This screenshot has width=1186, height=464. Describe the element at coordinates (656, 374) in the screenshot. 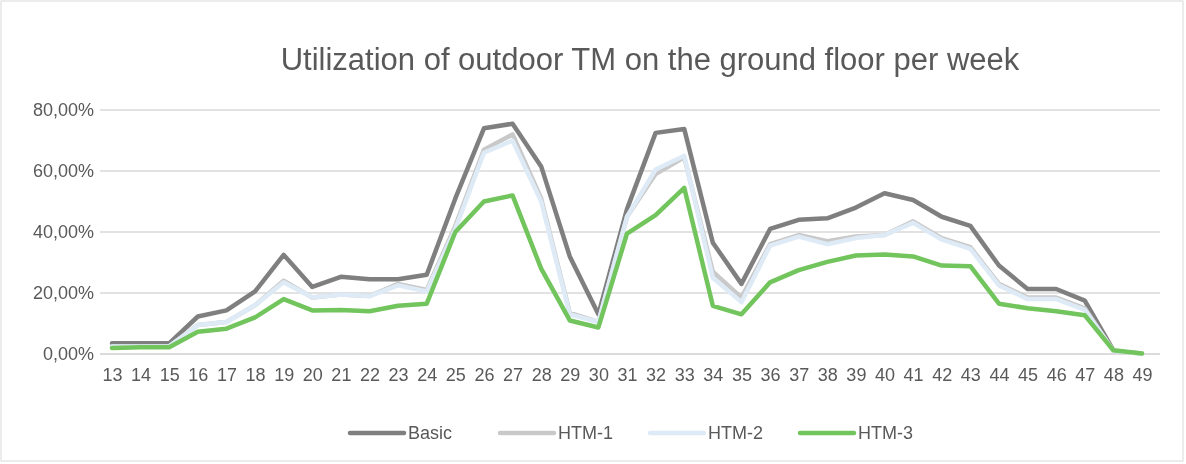

I see `x-tick-label: 32` at that location.